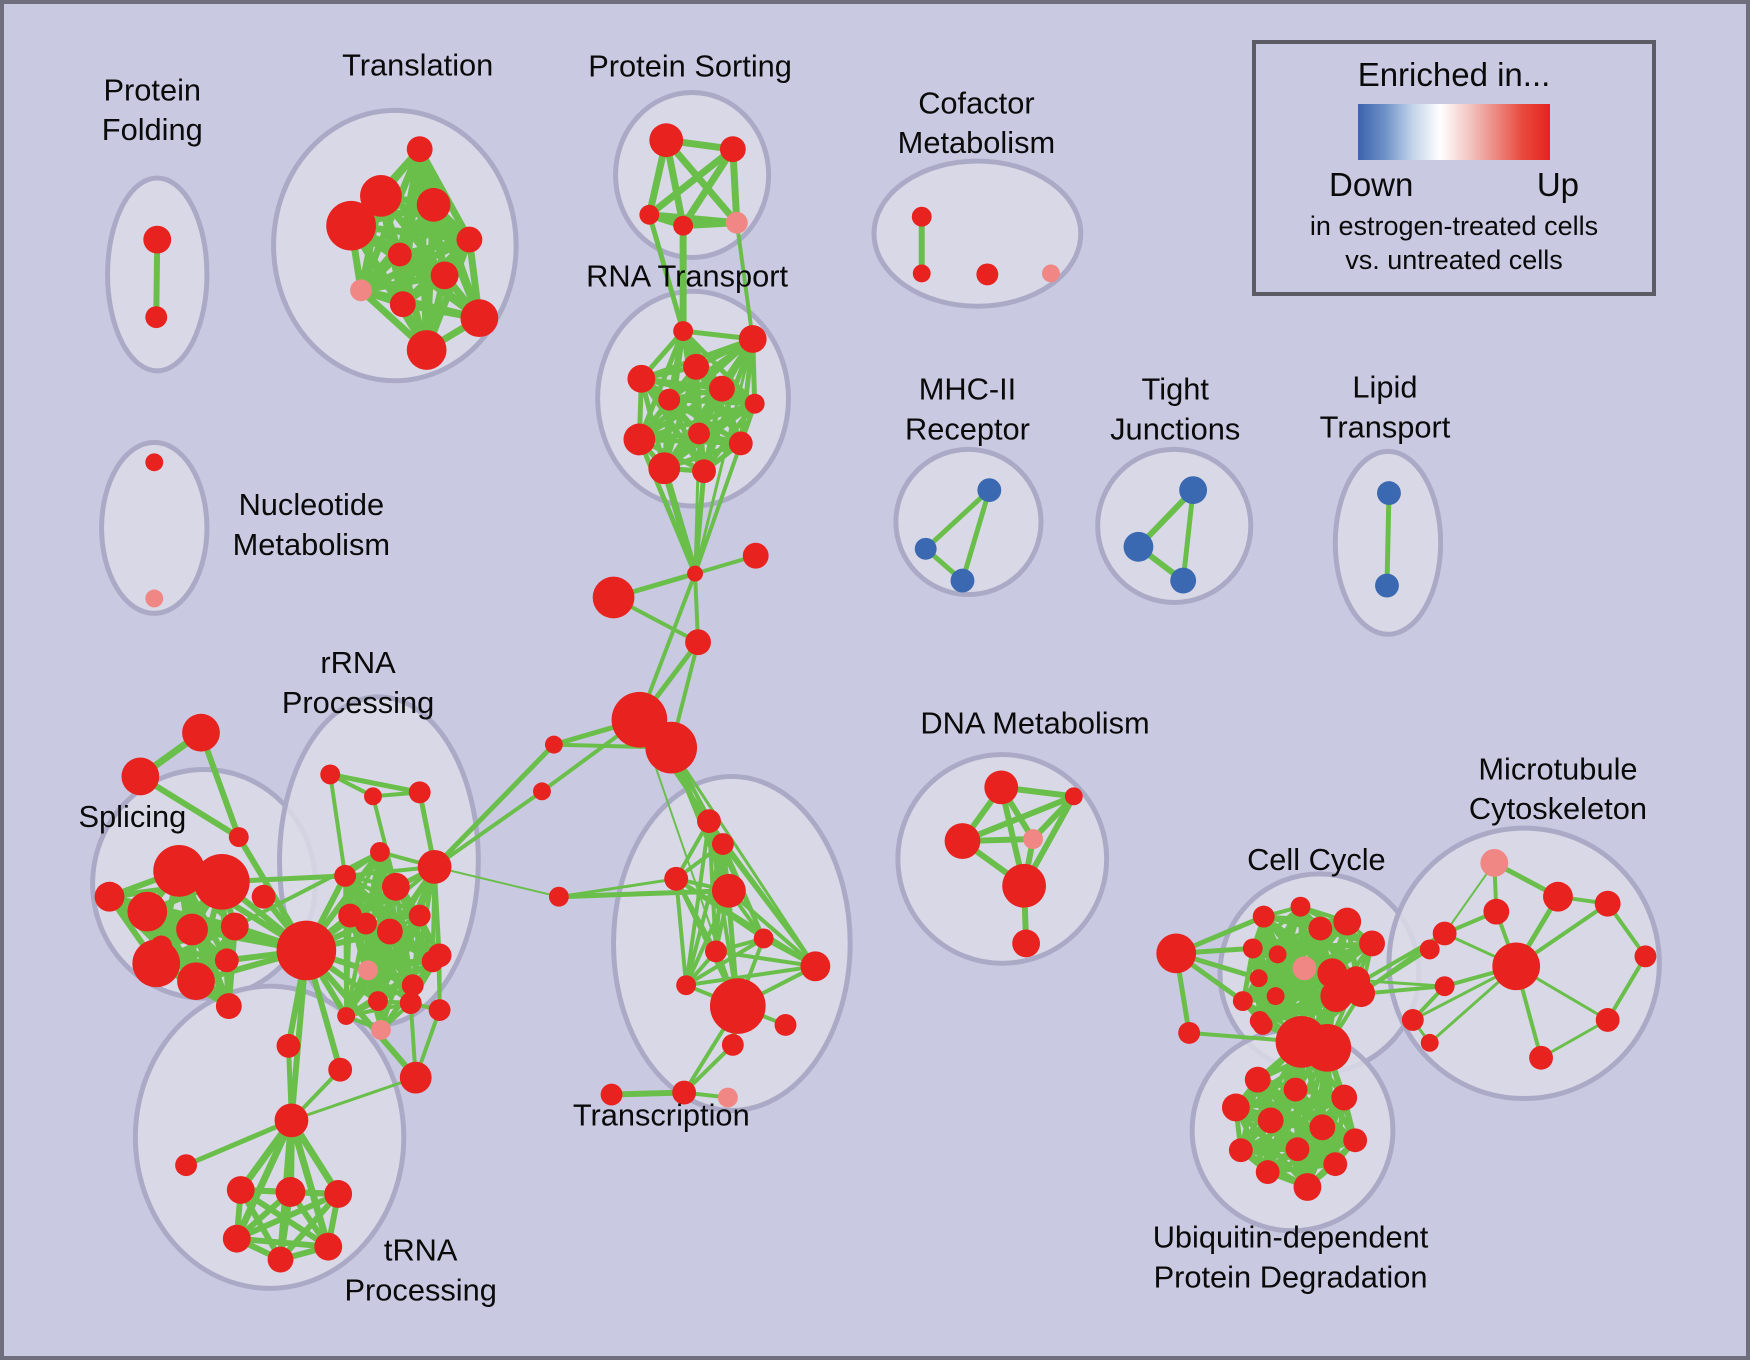  I want to click on cluster-label-ubiquitin-degradation: Ubiquitin-dependent Protein Degradation, so click(1291, 1257).